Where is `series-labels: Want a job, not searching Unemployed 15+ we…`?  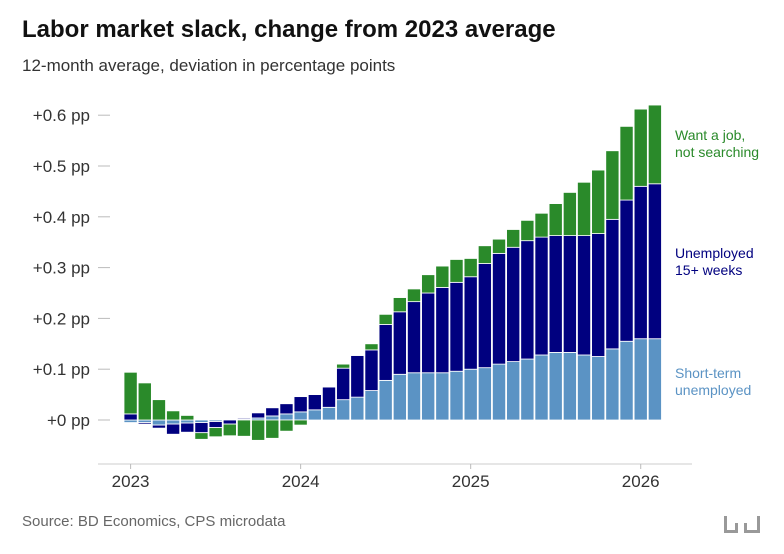
series-labels: Want a job, not searching Unemployed 15+ we… is located at coordinates (717, 262).